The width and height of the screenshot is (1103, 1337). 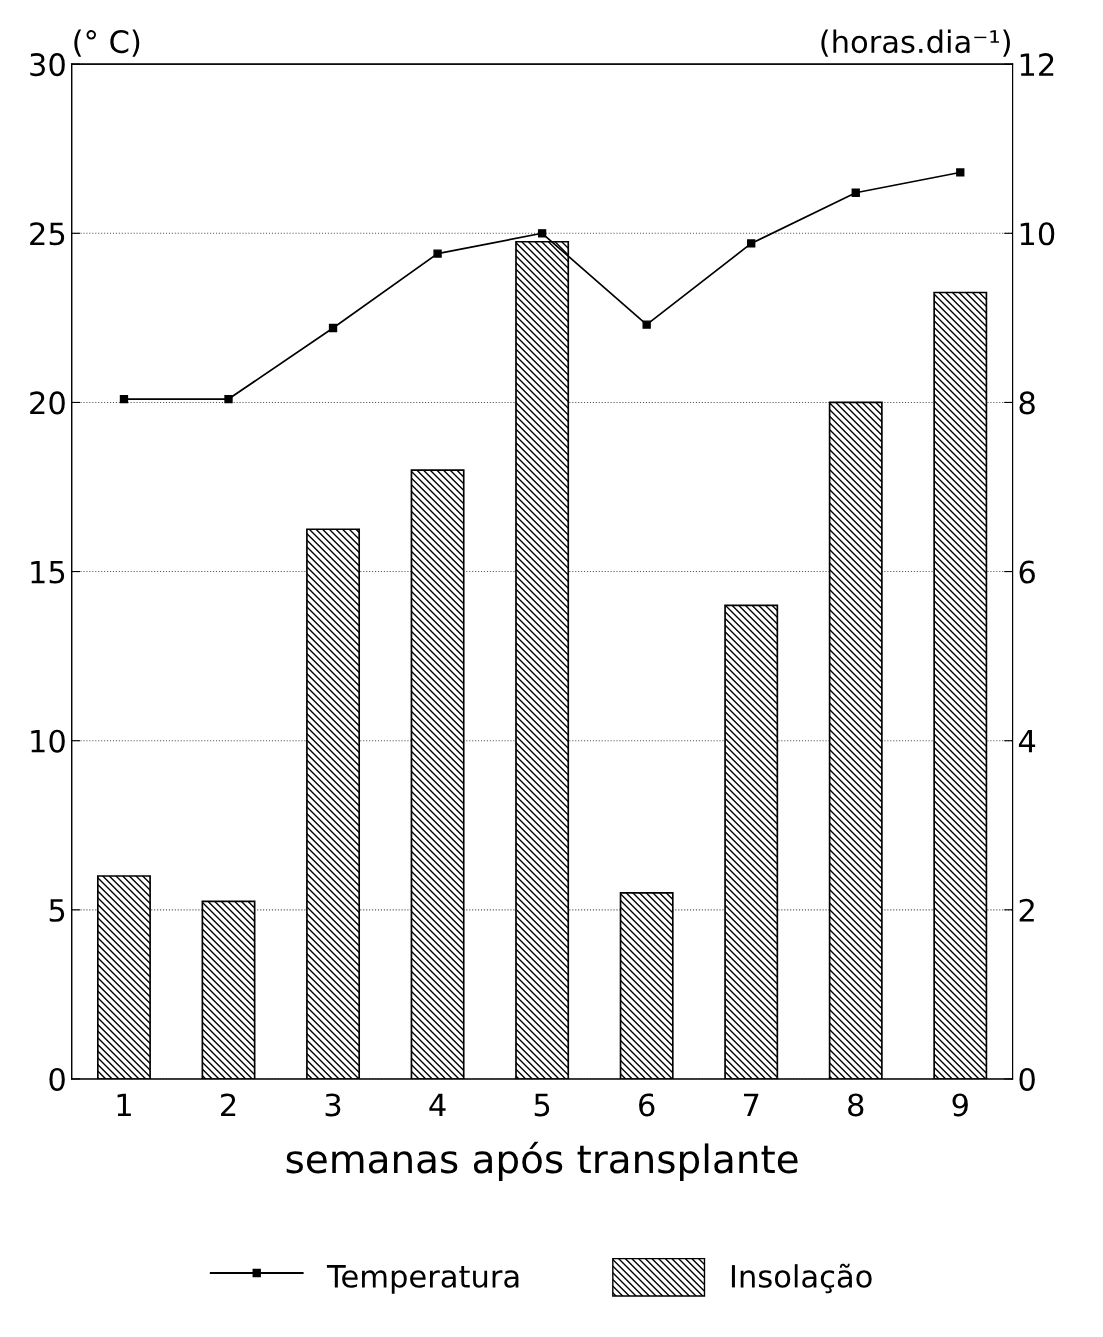 What do you see at coordinates (47, 234) in the screenshot?
I see `y-tick-label: 25` at bounding box center [47, 234].